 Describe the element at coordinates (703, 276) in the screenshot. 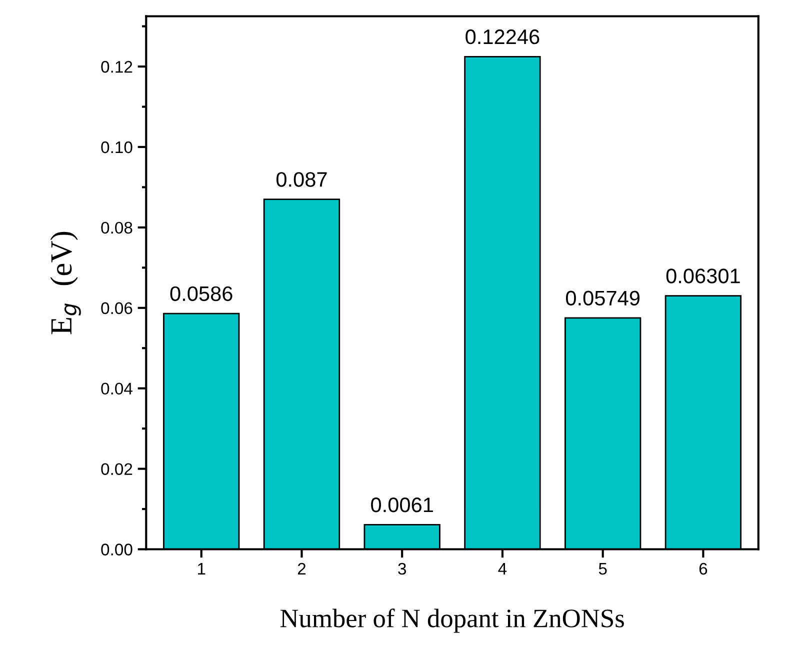

I see `data-label: 0.06301` at that location.